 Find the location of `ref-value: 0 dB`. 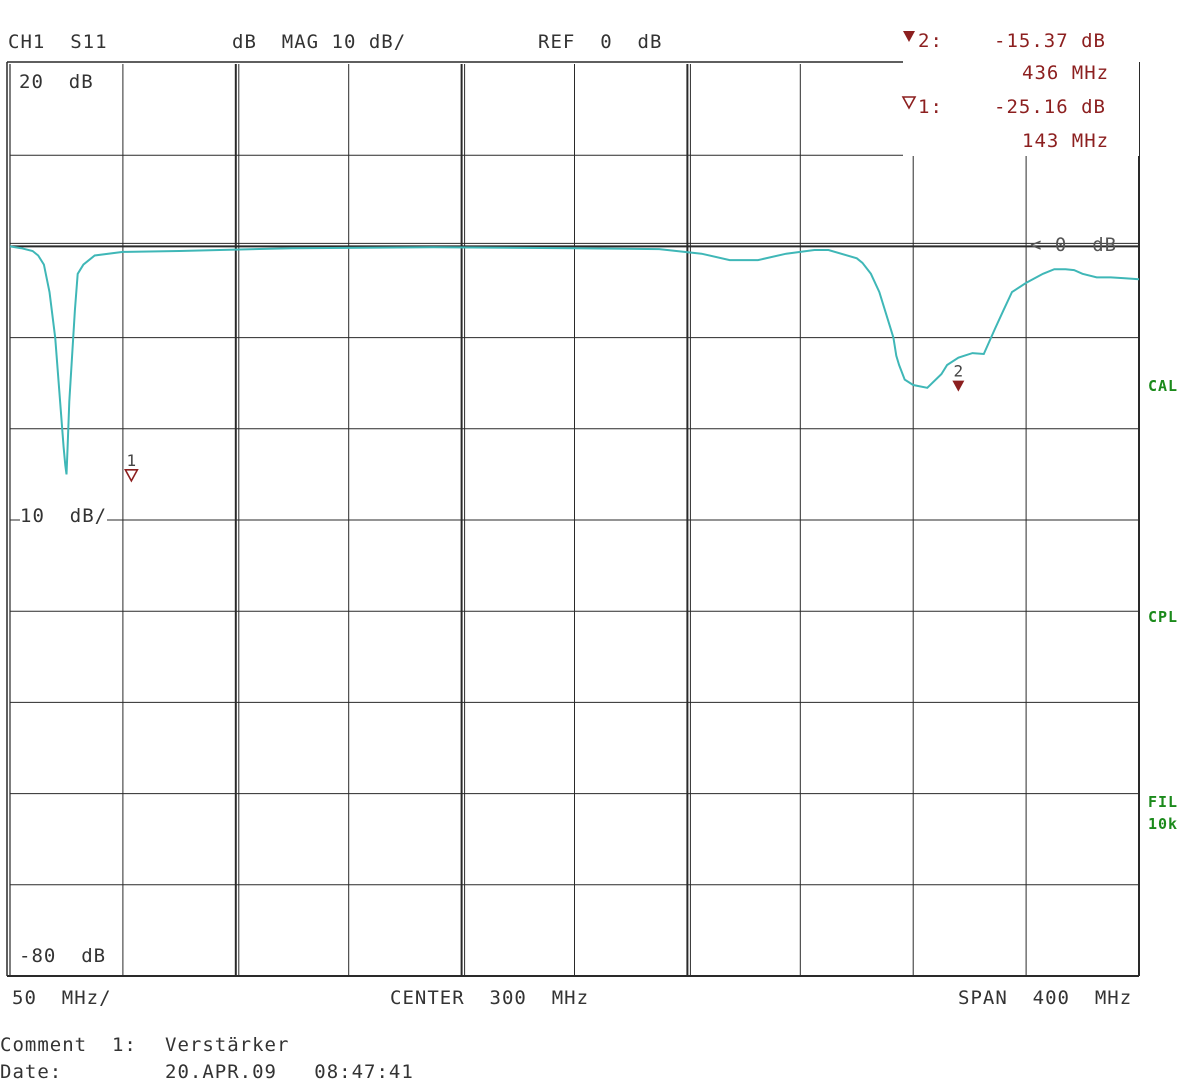

ref-value: 0 dB is located at coordinates (1086, 245).